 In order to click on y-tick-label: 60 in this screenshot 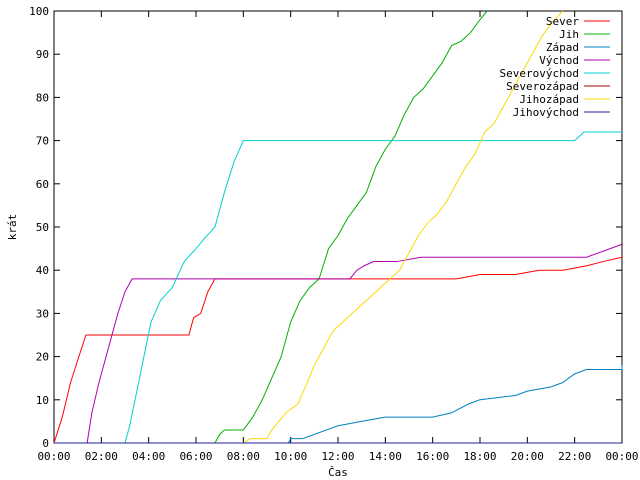, I will do `click(42, 184)`.